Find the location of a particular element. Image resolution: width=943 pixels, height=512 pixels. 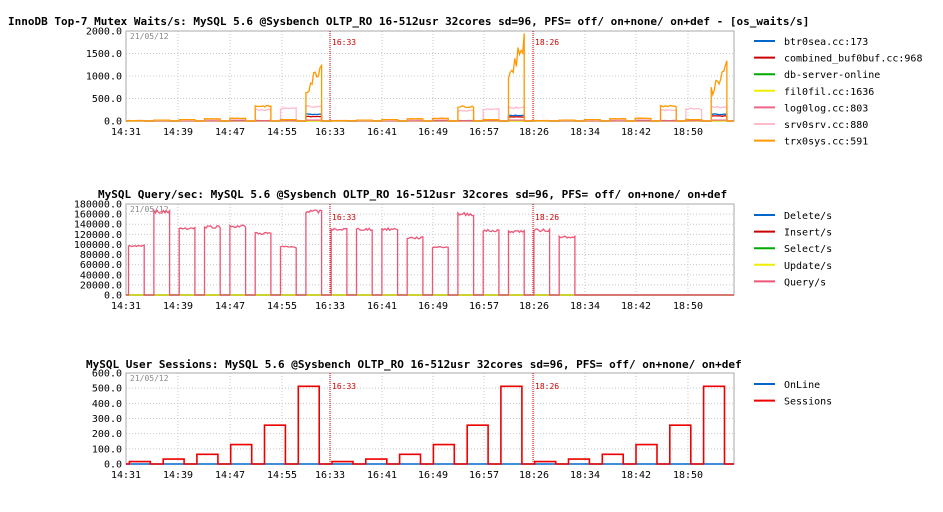

plot-frame is located at coordinates (430, 249).